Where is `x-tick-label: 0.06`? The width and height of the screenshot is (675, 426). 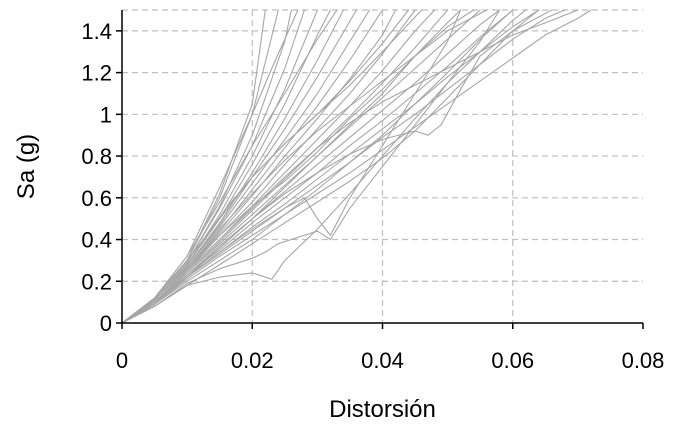 x-tick-label: 0.06 is located at coordinates (512, 360).